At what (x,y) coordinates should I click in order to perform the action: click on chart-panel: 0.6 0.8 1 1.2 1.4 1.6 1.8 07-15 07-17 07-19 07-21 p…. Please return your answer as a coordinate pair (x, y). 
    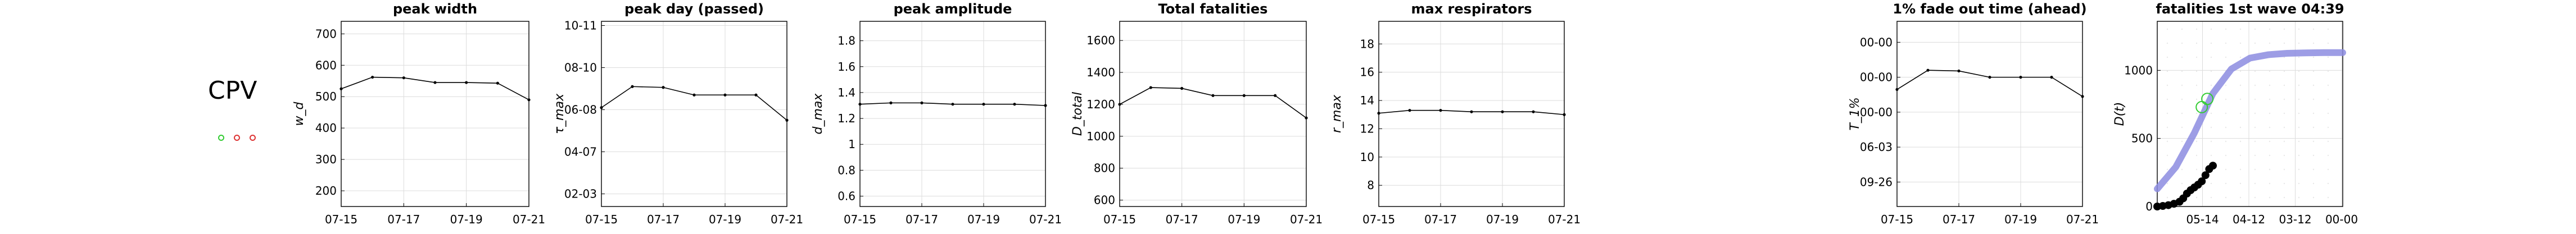
    Looking at the image, I should click on (937, 113).